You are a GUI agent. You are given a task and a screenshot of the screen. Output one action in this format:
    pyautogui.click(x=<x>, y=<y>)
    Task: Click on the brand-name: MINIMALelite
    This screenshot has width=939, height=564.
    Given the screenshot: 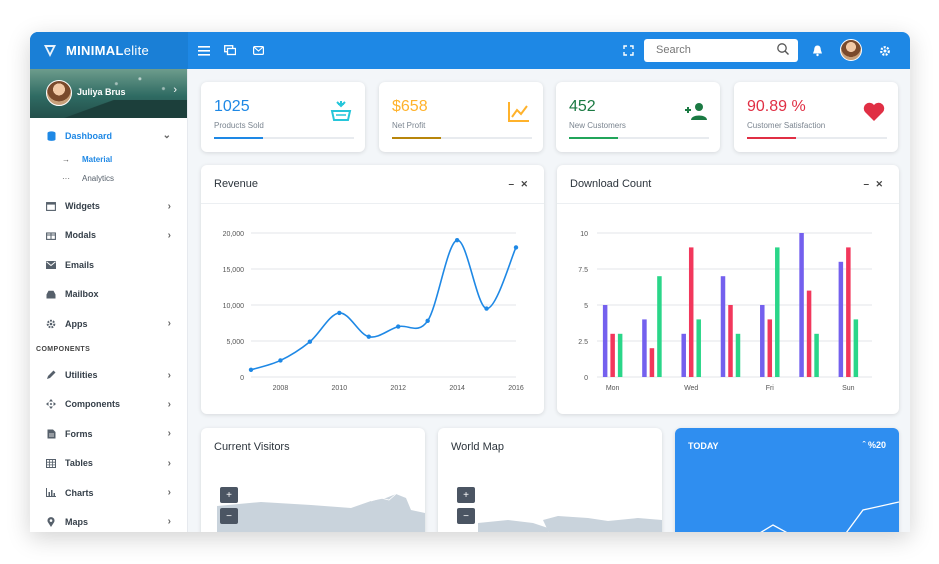 What is the action you would take?
    pyautogui.click(x=108, y=50)
    